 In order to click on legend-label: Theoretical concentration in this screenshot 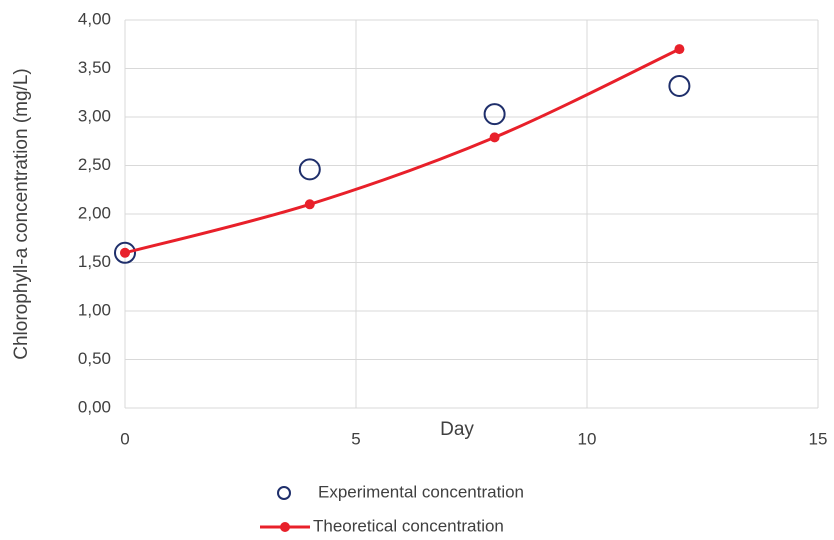, I will do `click(408, 525)`.